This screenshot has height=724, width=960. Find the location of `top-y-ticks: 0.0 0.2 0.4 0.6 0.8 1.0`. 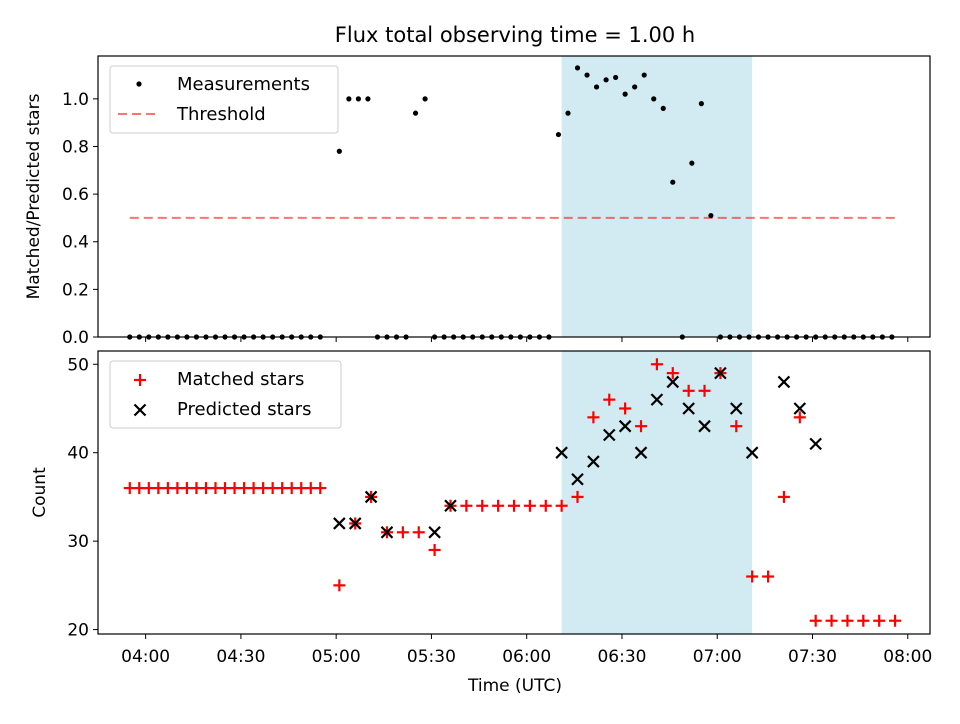

top-y-ticks: 0.0 0.2 0.4 0.6 0.8 1.0 is located at coordinates (80, 219).